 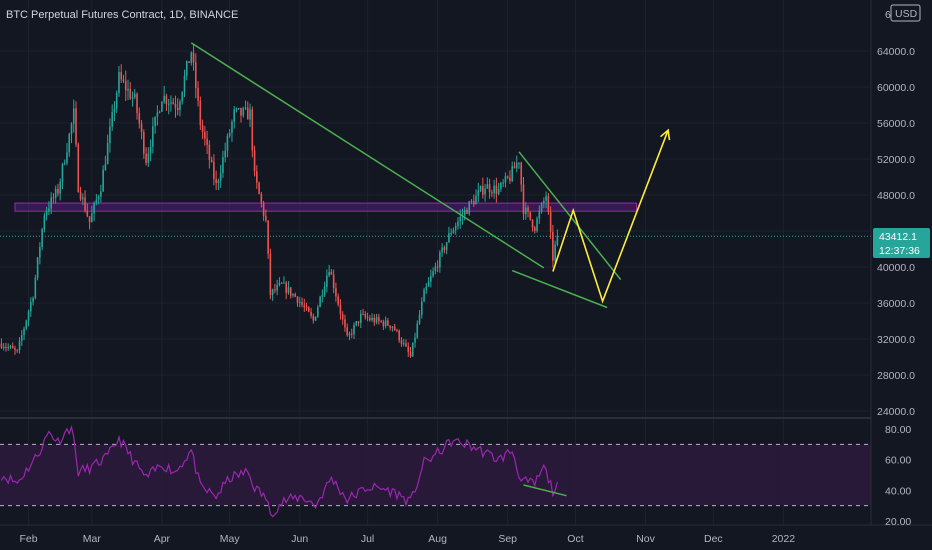 I want to click on rsi-axis: 20.00 40.00 60.00 80.00, so click(x=898, y=476).